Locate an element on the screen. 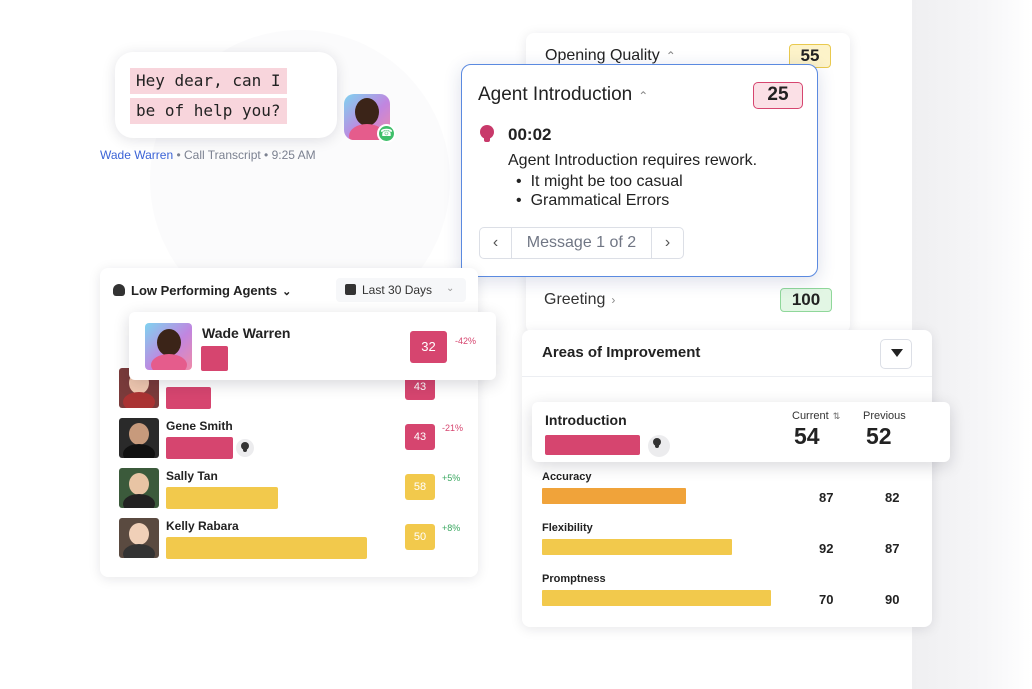 This screenshot has height=689, width=1032. background-panel is located at coordinates (972, 344).